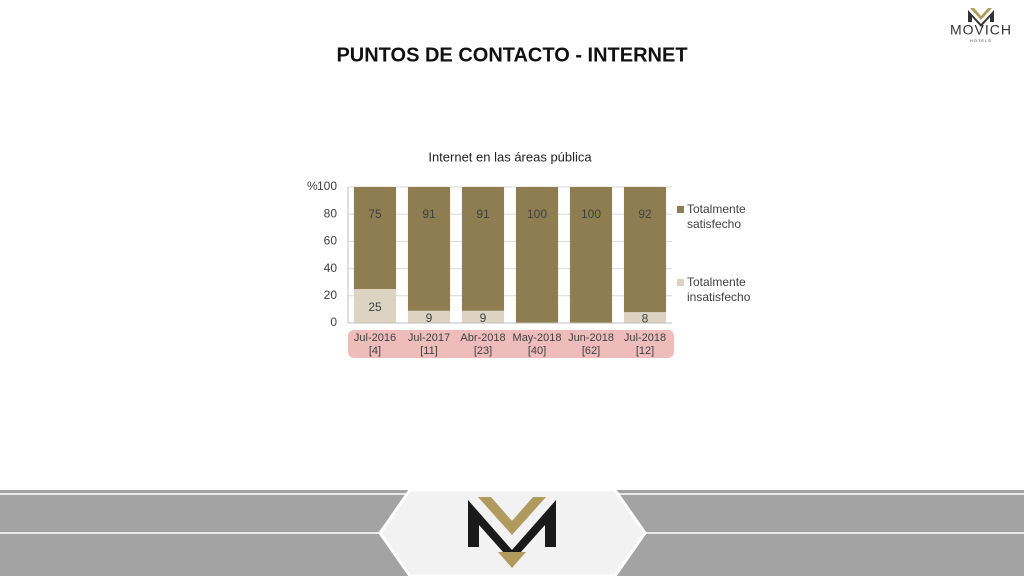  What do you see at coordinates (537, 338) in the screenshot?
I see `x-tick-label: May-2018` at bounding box center [537, 338].